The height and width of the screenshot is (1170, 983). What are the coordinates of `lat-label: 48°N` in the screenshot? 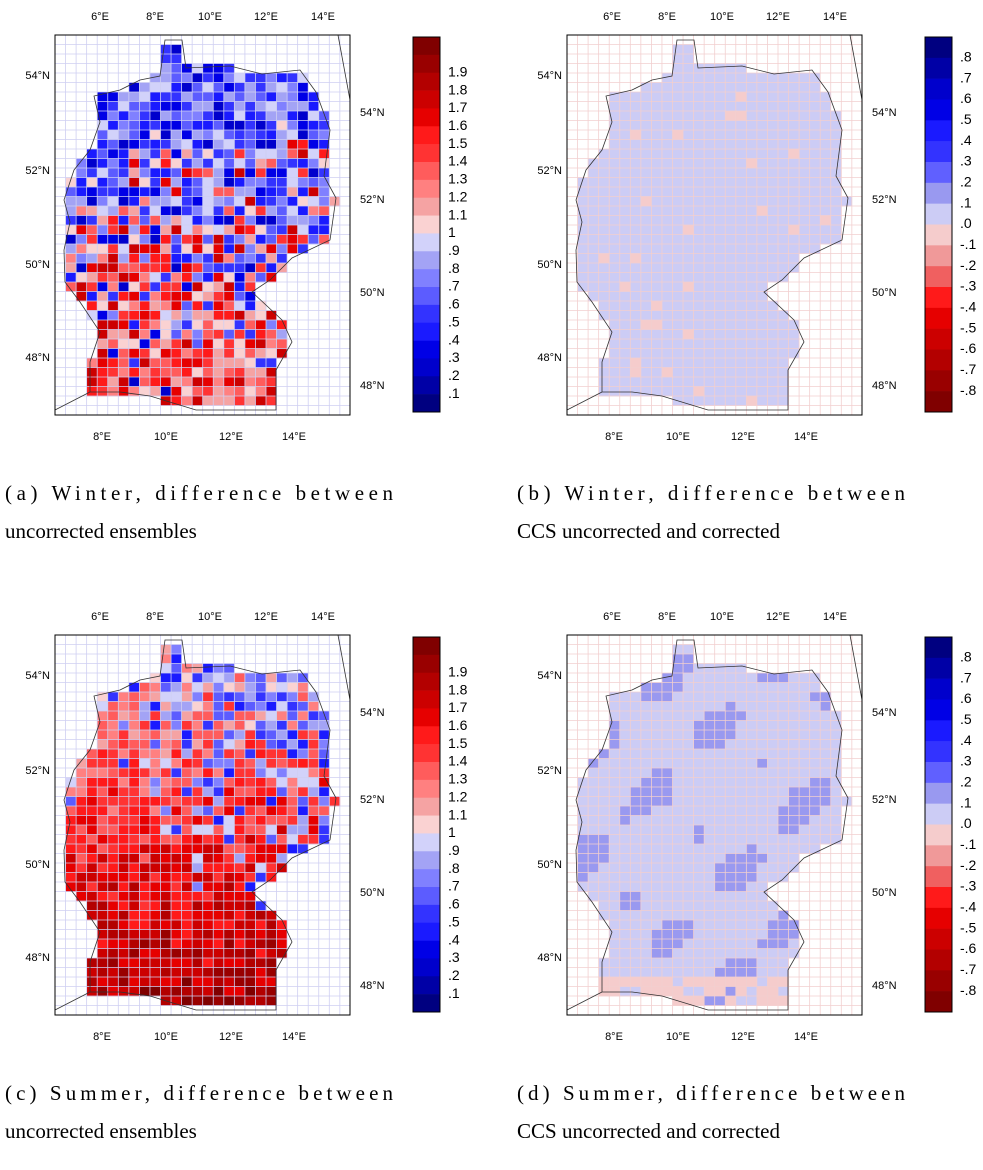 It's located at (372, 986).